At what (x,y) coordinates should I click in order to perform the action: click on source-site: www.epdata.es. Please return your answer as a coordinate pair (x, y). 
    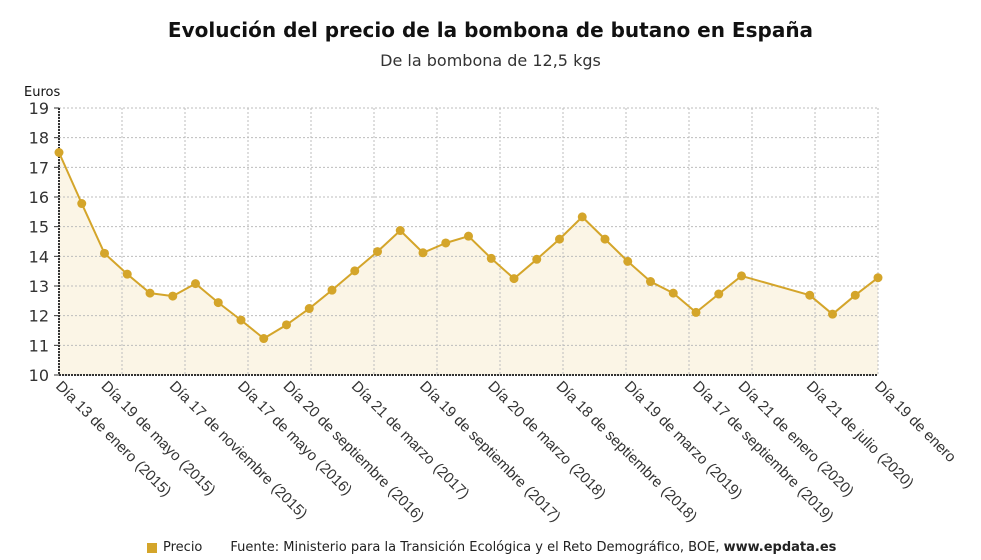
    Looking at the image, I should click on (780, 547).